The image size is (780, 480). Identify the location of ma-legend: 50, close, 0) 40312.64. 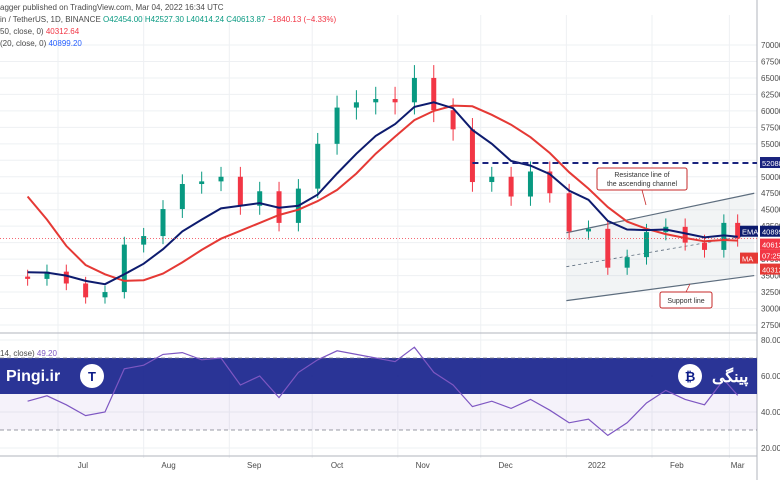
(39, 31).